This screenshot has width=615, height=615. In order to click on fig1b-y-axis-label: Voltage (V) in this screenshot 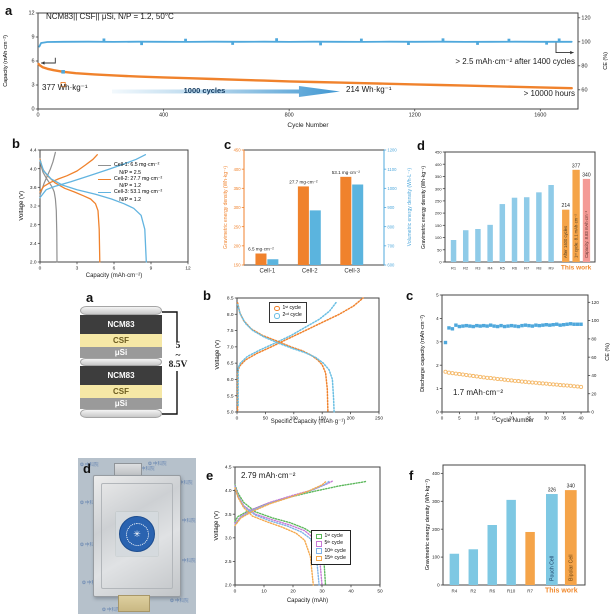, I will do `click(21, 206)`.